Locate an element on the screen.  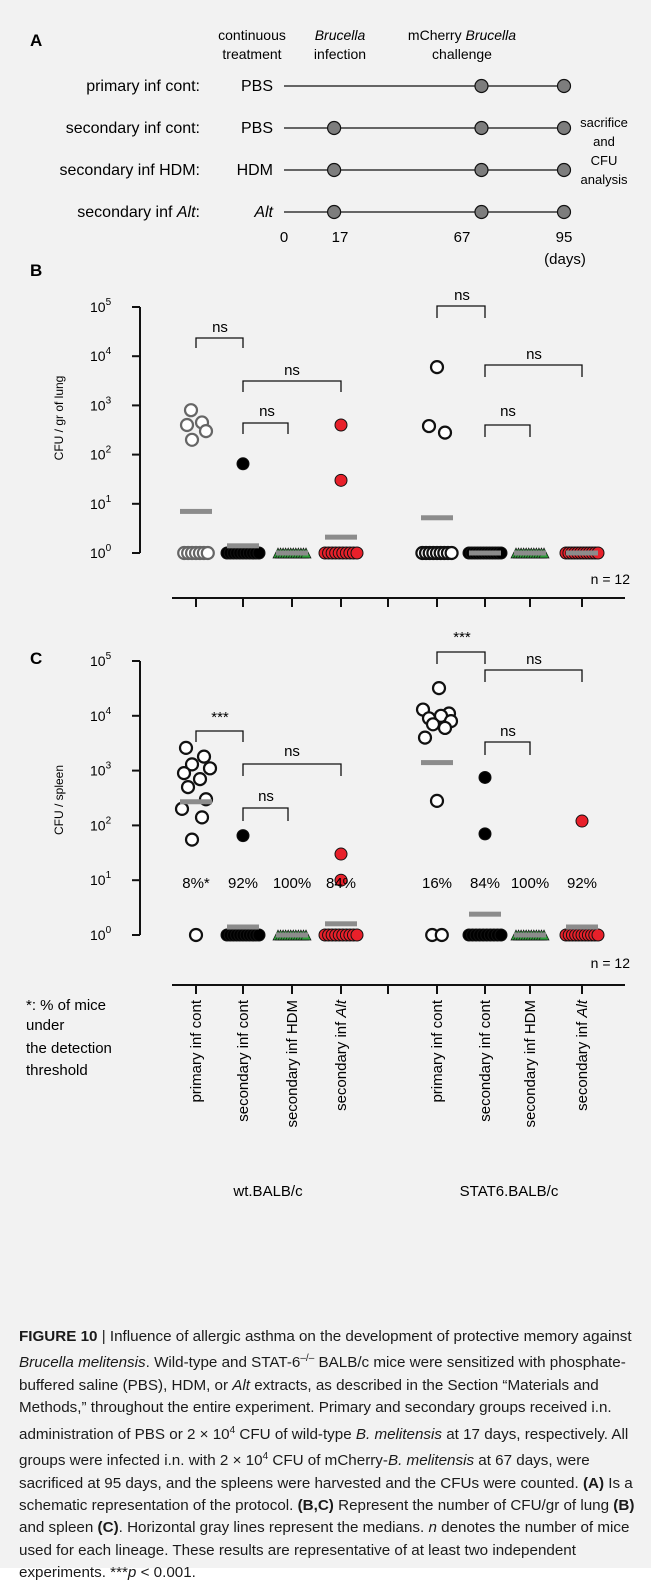
sig-b-4: ns is located at coordinates (462, 295).